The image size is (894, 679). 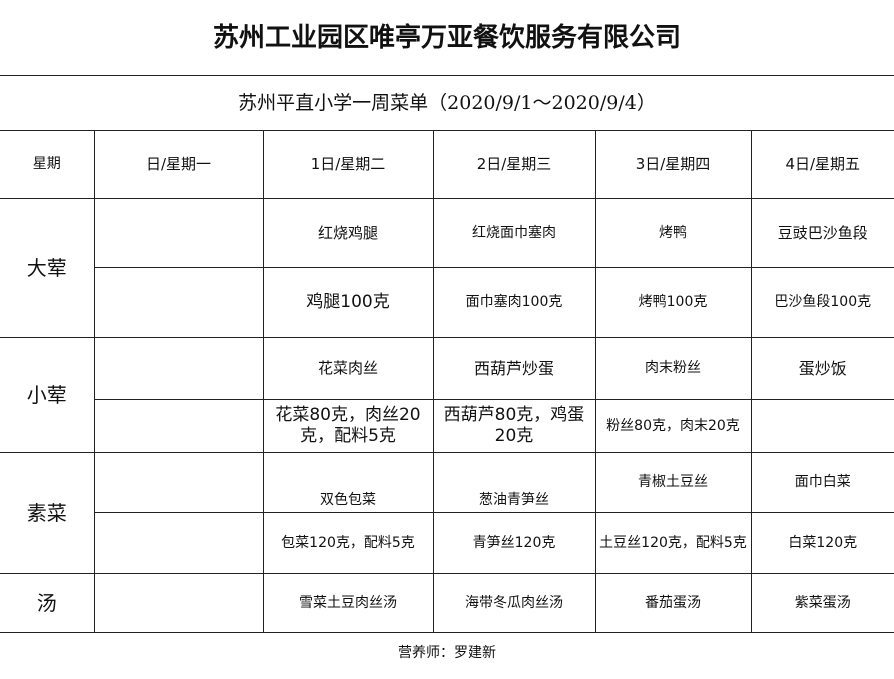 What do you see at coordinates (822, 543) in the screenshot?
I see `portion-cell: 白菜120克` at bounding box center [822, 543].